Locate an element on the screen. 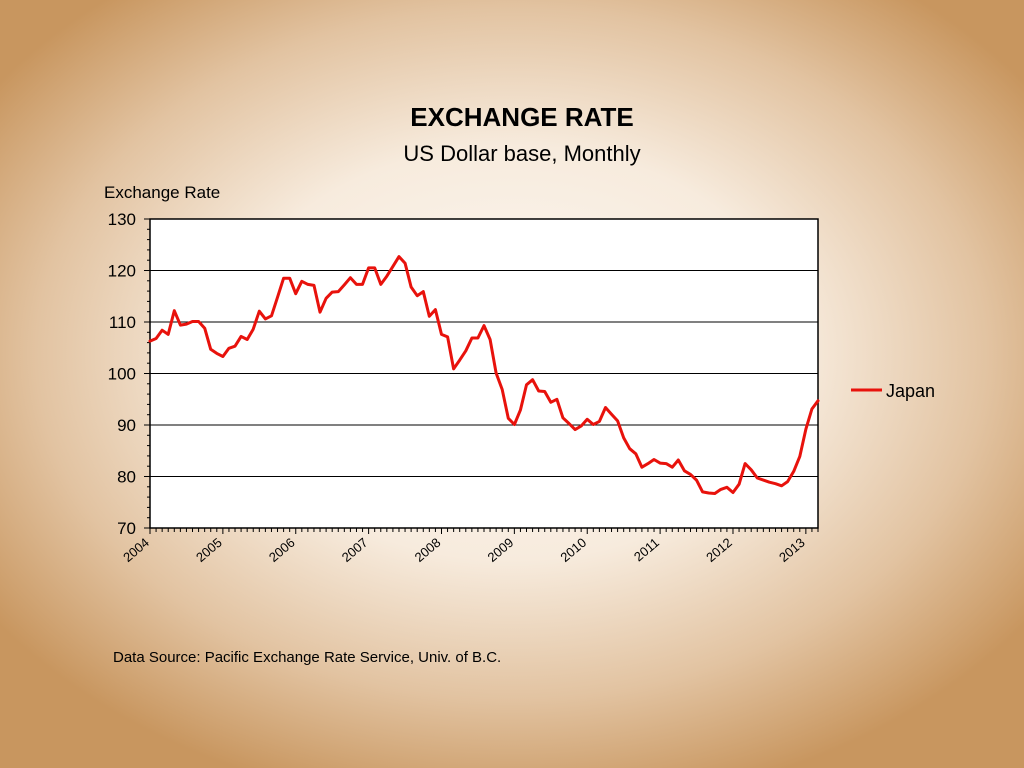 The height and width of the screenshot is (768, 1024). legend: Japan is located at coordinates (893, 391).